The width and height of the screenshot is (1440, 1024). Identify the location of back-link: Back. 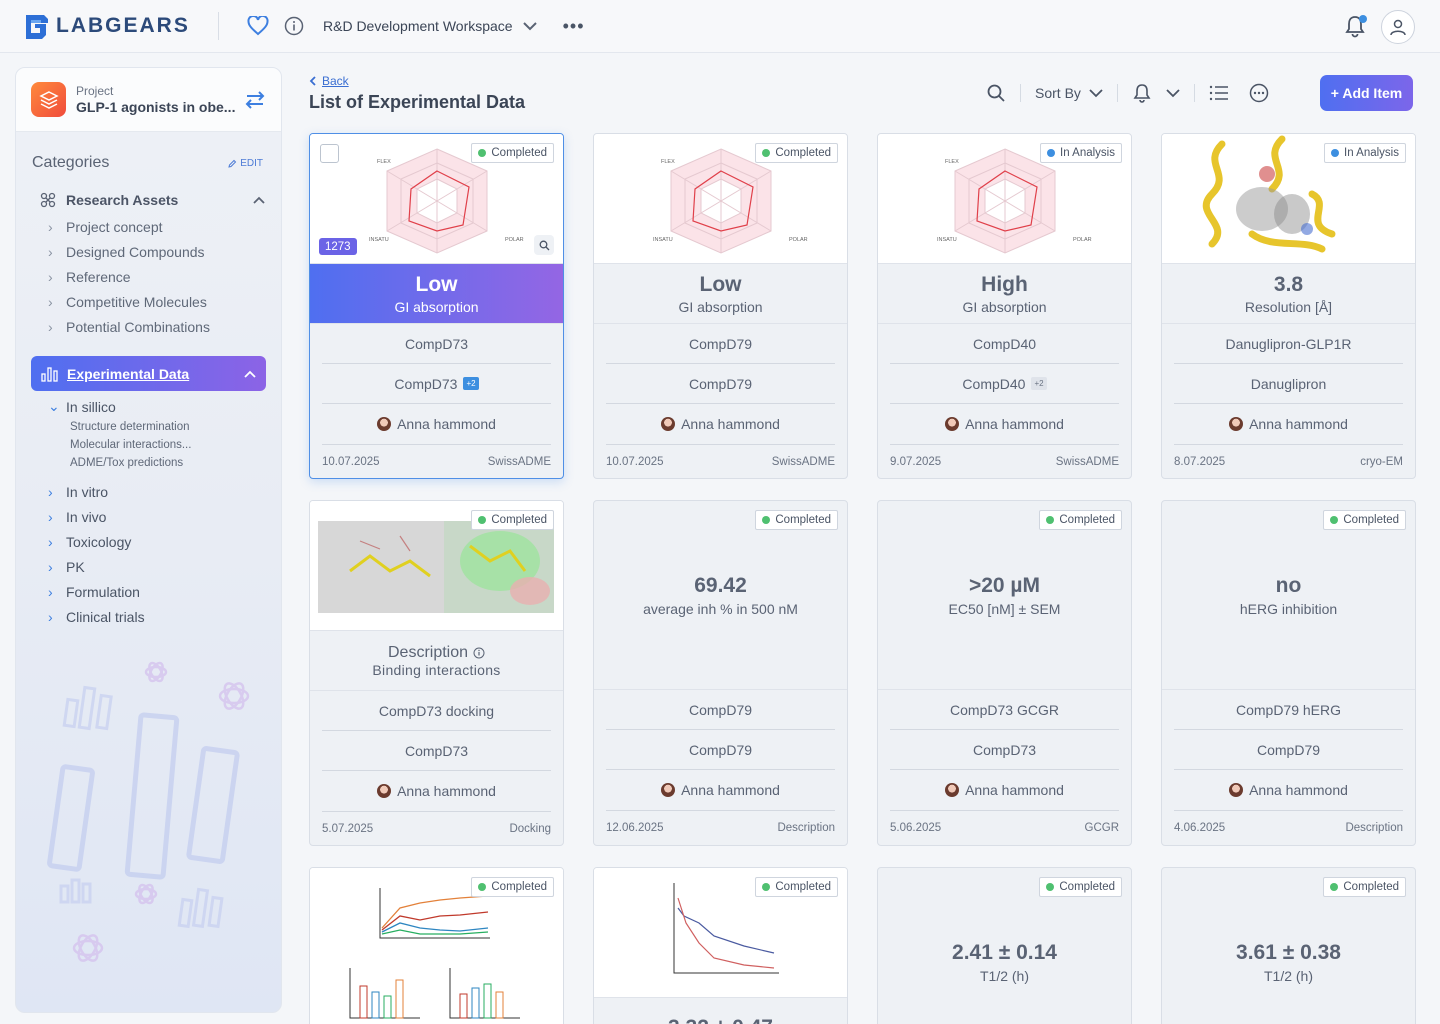
(417, 81).